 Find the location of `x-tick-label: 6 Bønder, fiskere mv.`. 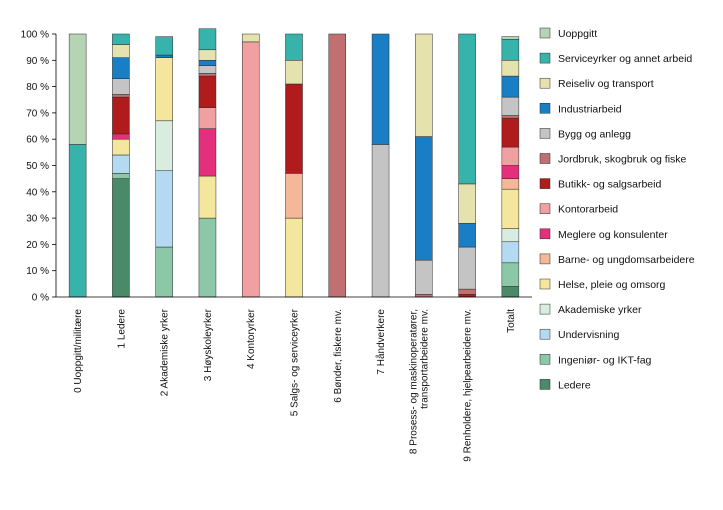

x-tick-label: 6 Bønder, fiskere mv. is located at coordinates (338, 356).